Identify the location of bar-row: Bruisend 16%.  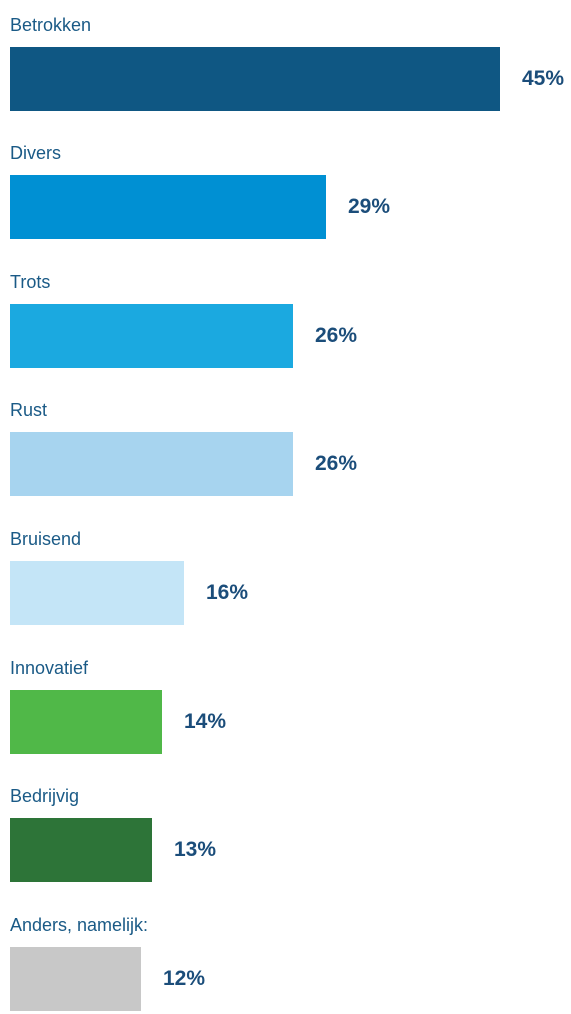
(285, 578).